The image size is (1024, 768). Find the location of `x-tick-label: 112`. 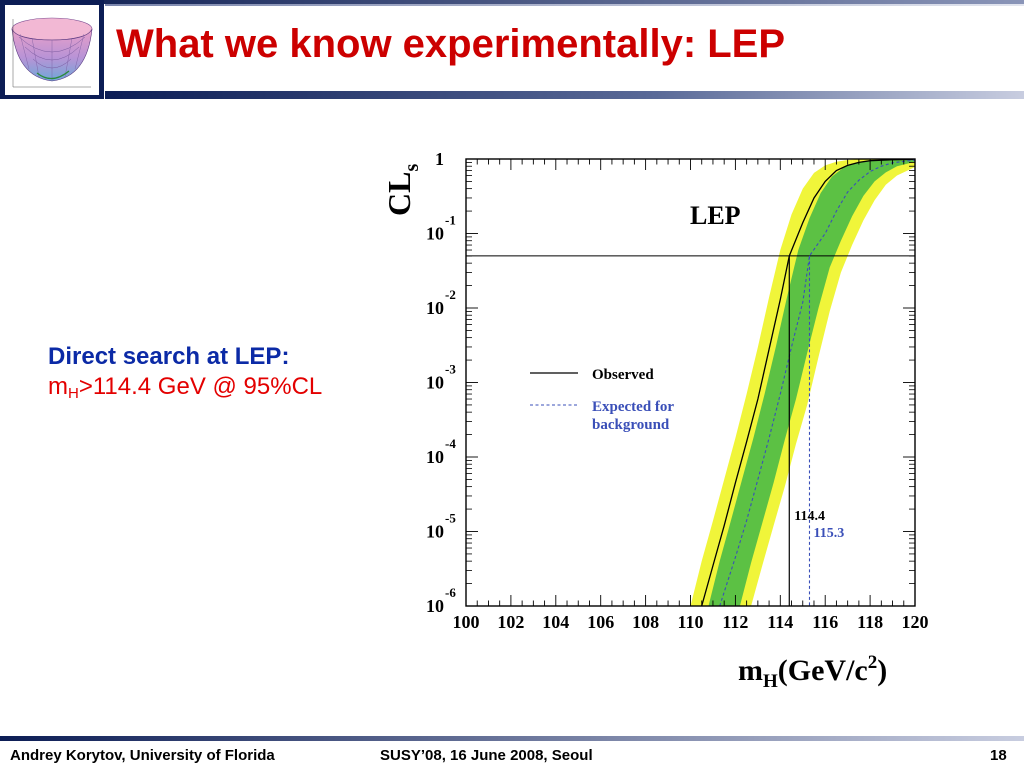

x-tick-label: 112 is located at coordinates (735, 622).